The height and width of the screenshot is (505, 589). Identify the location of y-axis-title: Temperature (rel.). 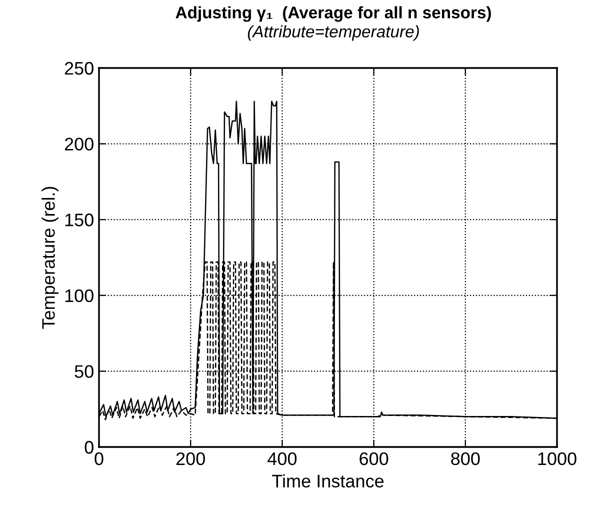
(50, 257).